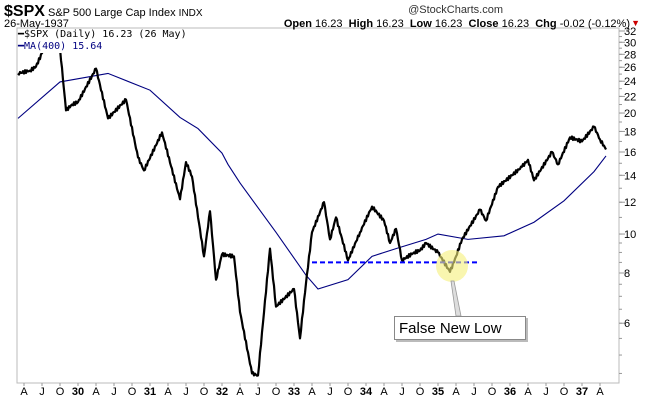  Describe the element at coordinates (448, 24) in the screenshot. I see `low-value: 16.23` at that location.